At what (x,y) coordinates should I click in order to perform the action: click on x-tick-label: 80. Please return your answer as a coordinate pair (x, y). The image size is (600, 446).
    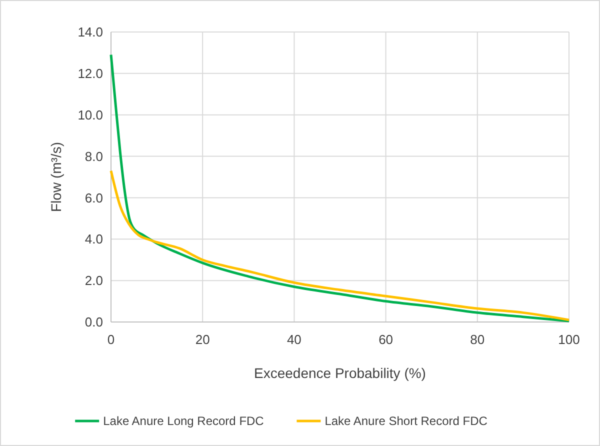
    Looking at the image, I should click on (477, 339).